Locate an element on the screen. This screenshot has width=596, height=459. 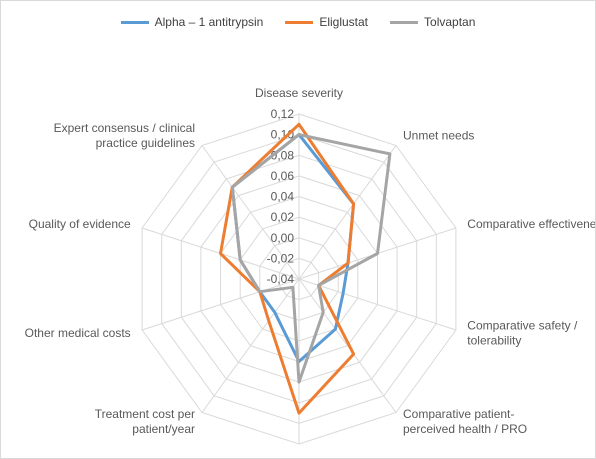
category-label-line: Treatment cost per is located at coordinates (145, 414).